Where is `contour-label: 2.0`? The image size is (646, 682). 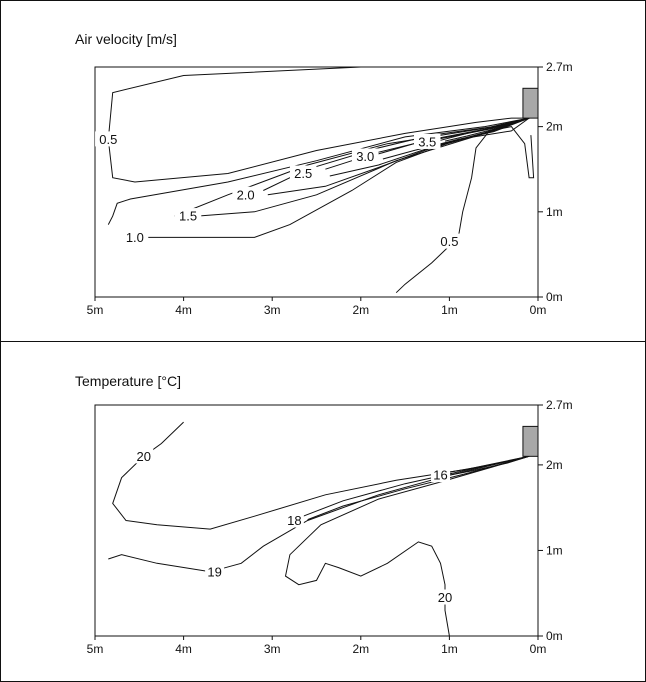 contour-label: 2.0 is located at coordinates (246, 194).